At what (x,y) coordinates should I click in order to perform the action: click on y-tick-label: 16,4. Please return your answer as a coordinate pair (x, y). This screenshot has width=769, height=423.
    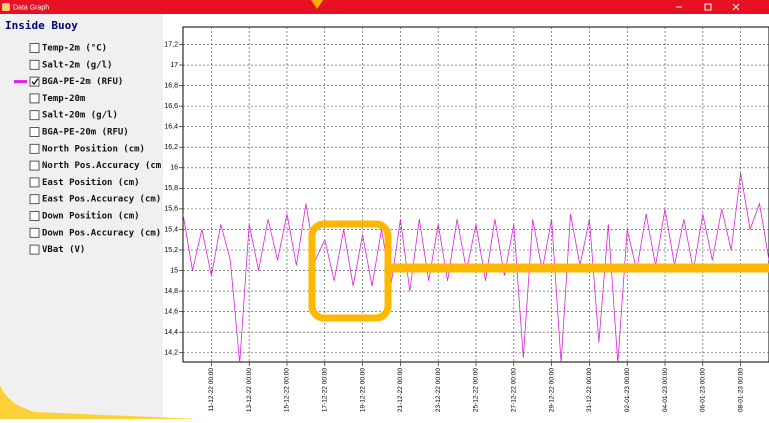
    Looking at the image, I should click on (171, 127).